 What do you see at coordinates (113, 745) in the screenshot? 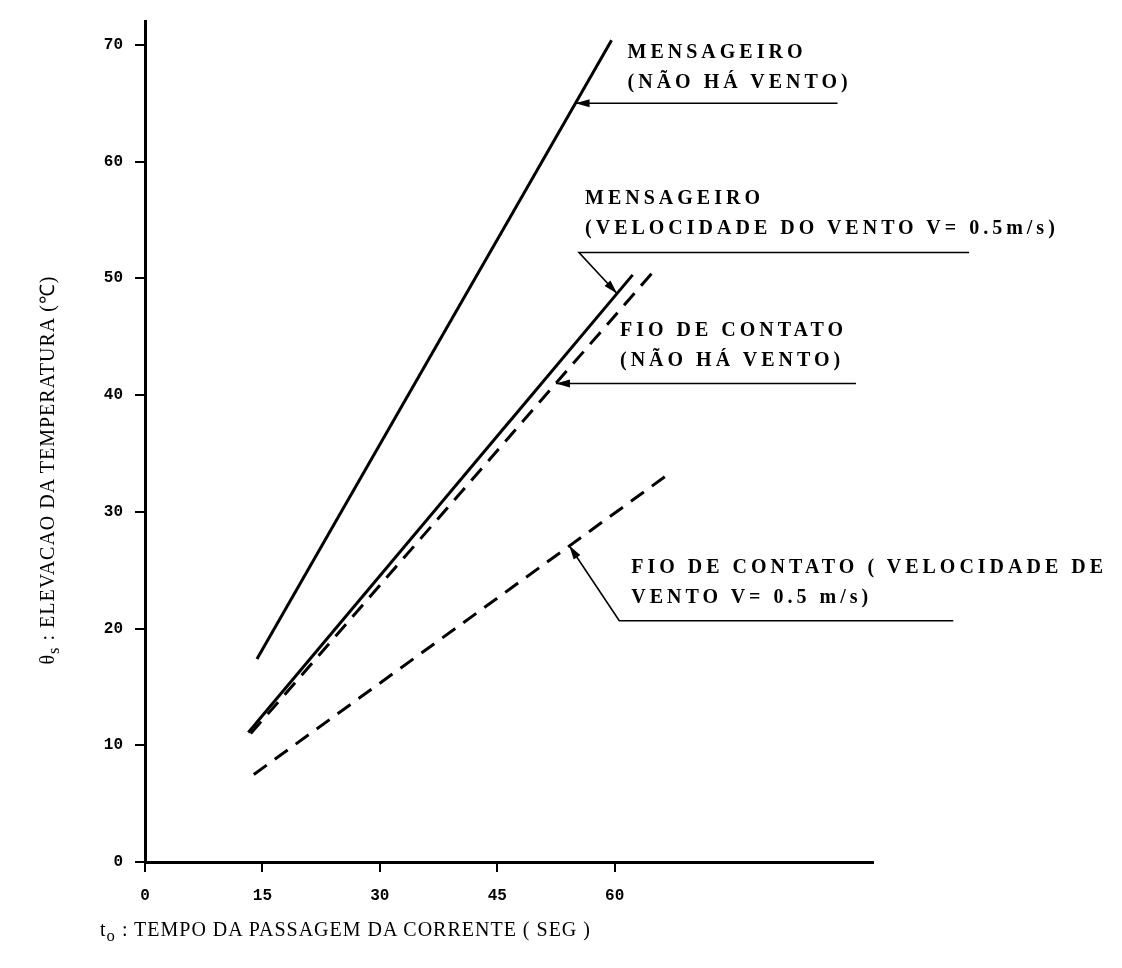
I see `y-tick-label: 10` at bounding box center [113, 745].